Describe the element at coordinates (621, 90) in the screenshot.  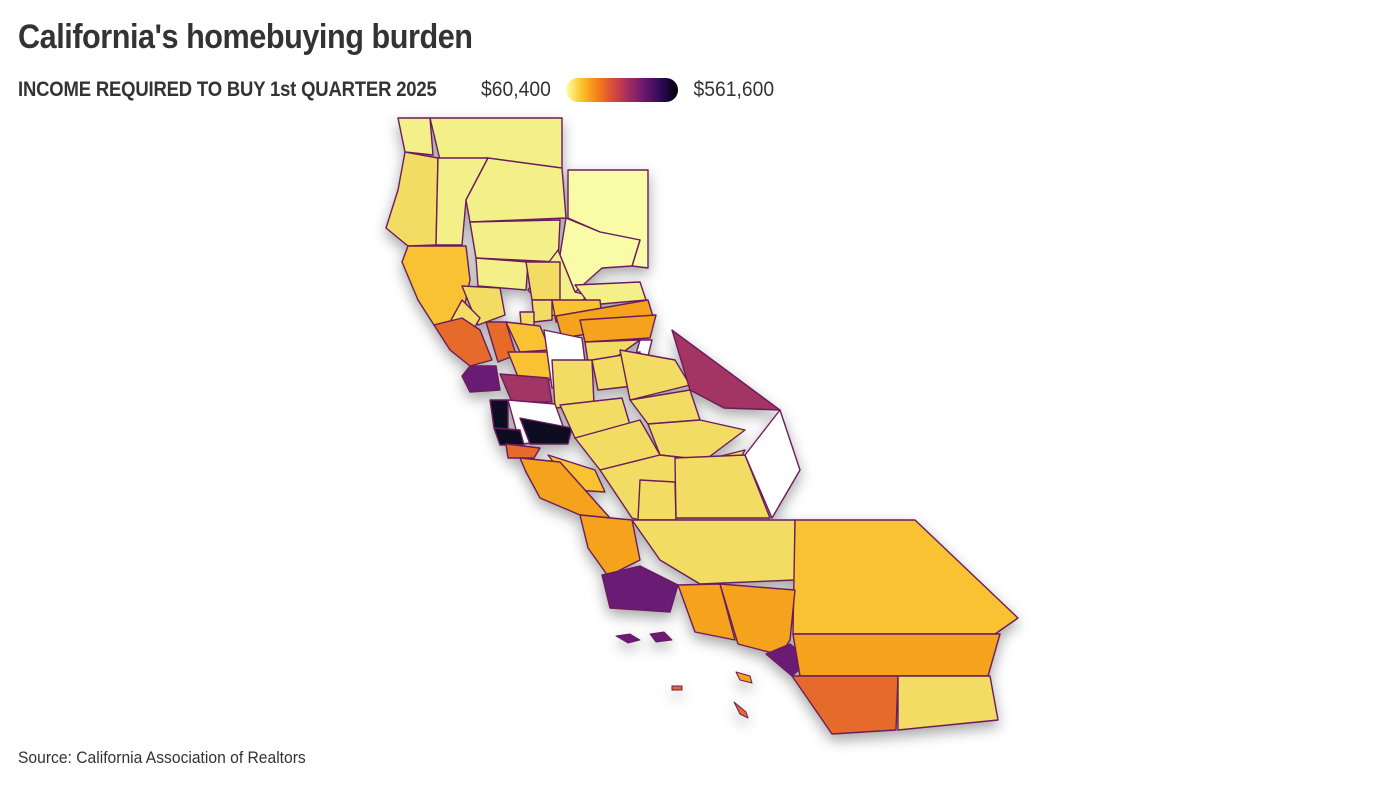
I see `legend-gradient-bar` at that location.